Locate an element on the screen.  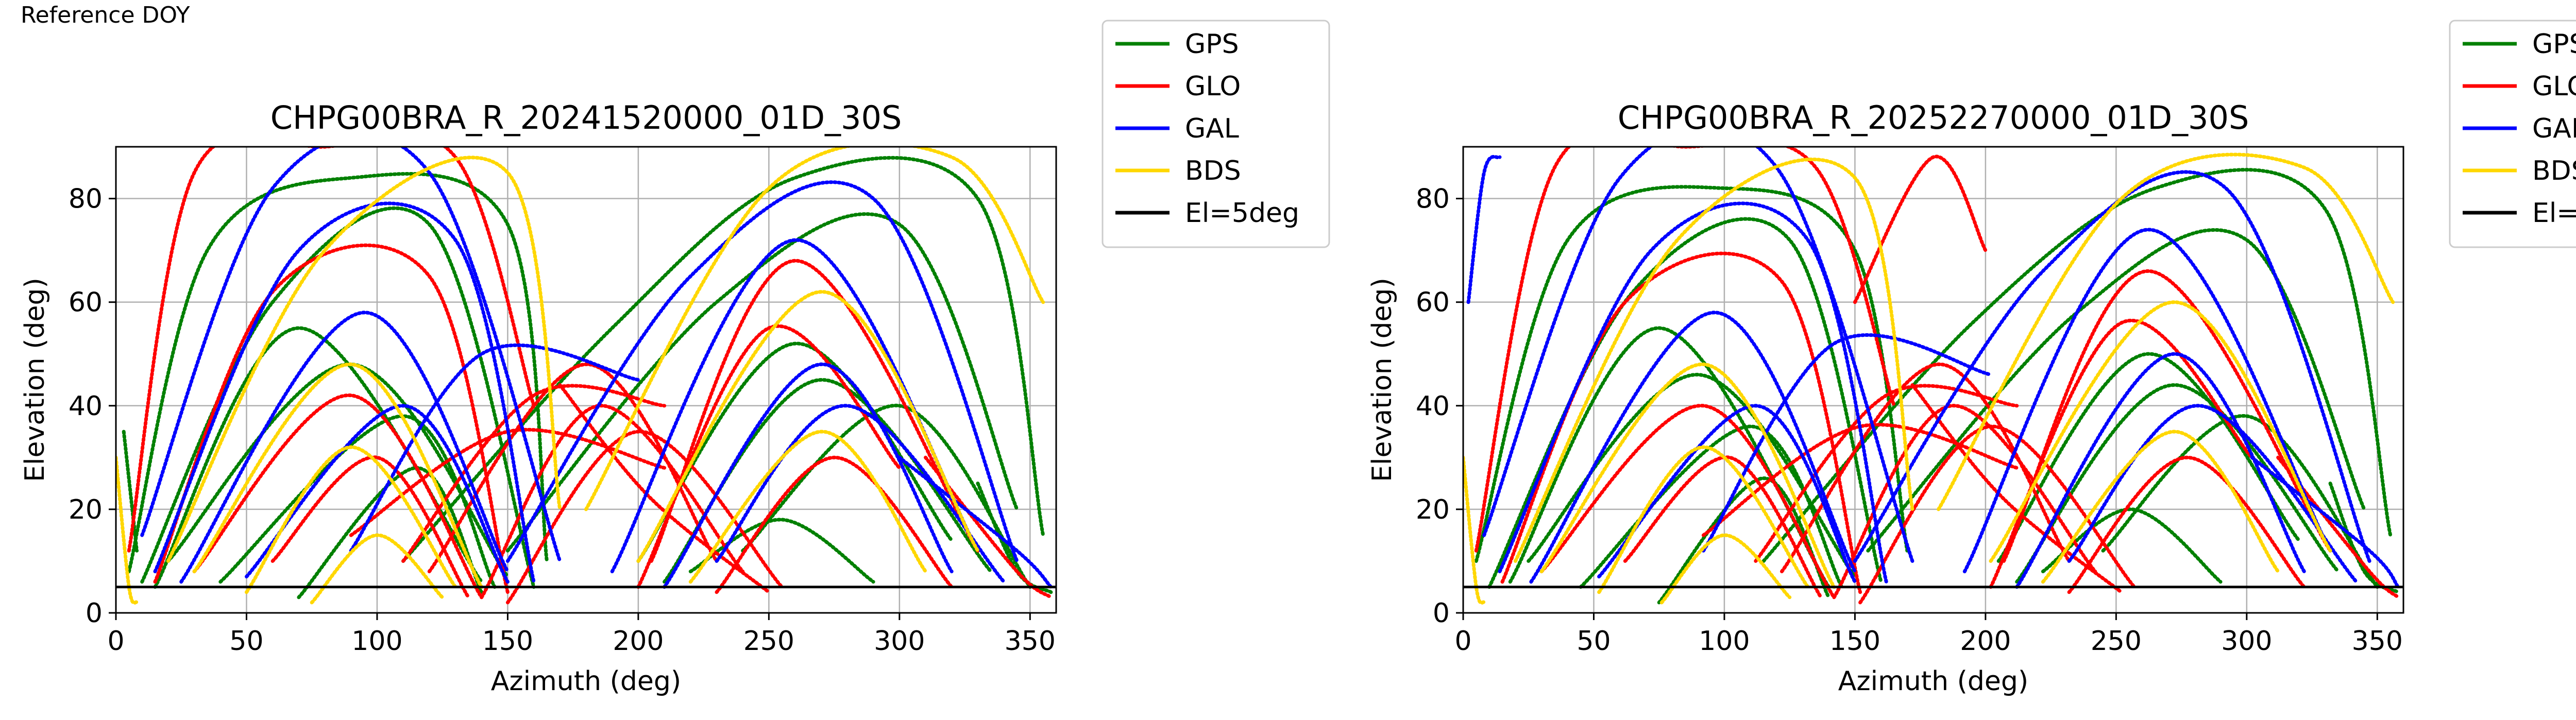
reference-doy-label: Reference DOY is located at coordinates (105, 15).